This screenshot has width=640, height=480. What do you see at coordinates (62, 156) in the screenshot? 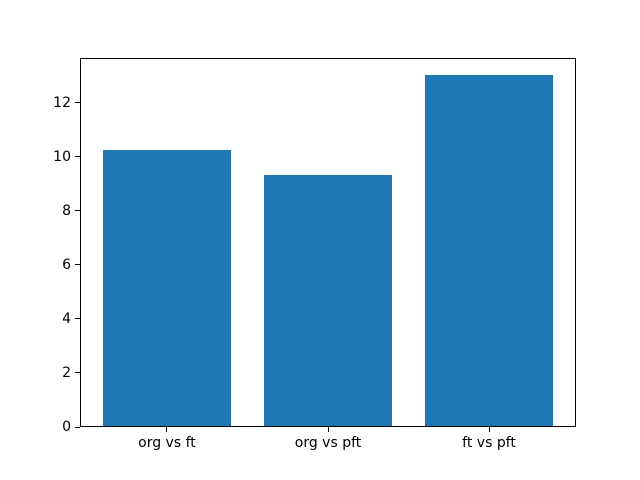
I see `y-tick-label-5: 10` at bounding box center [62, 156].